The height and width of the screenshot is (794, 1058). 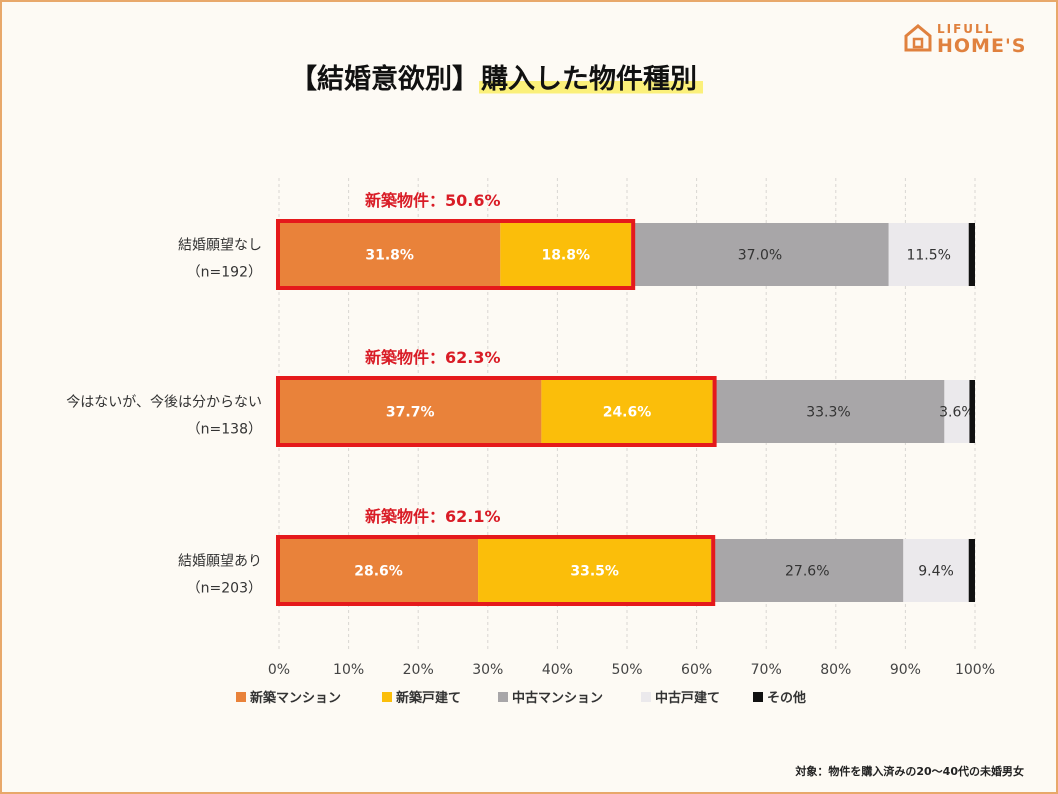 I want to click on data-label: 3.6%, so click(x=957, y=413).